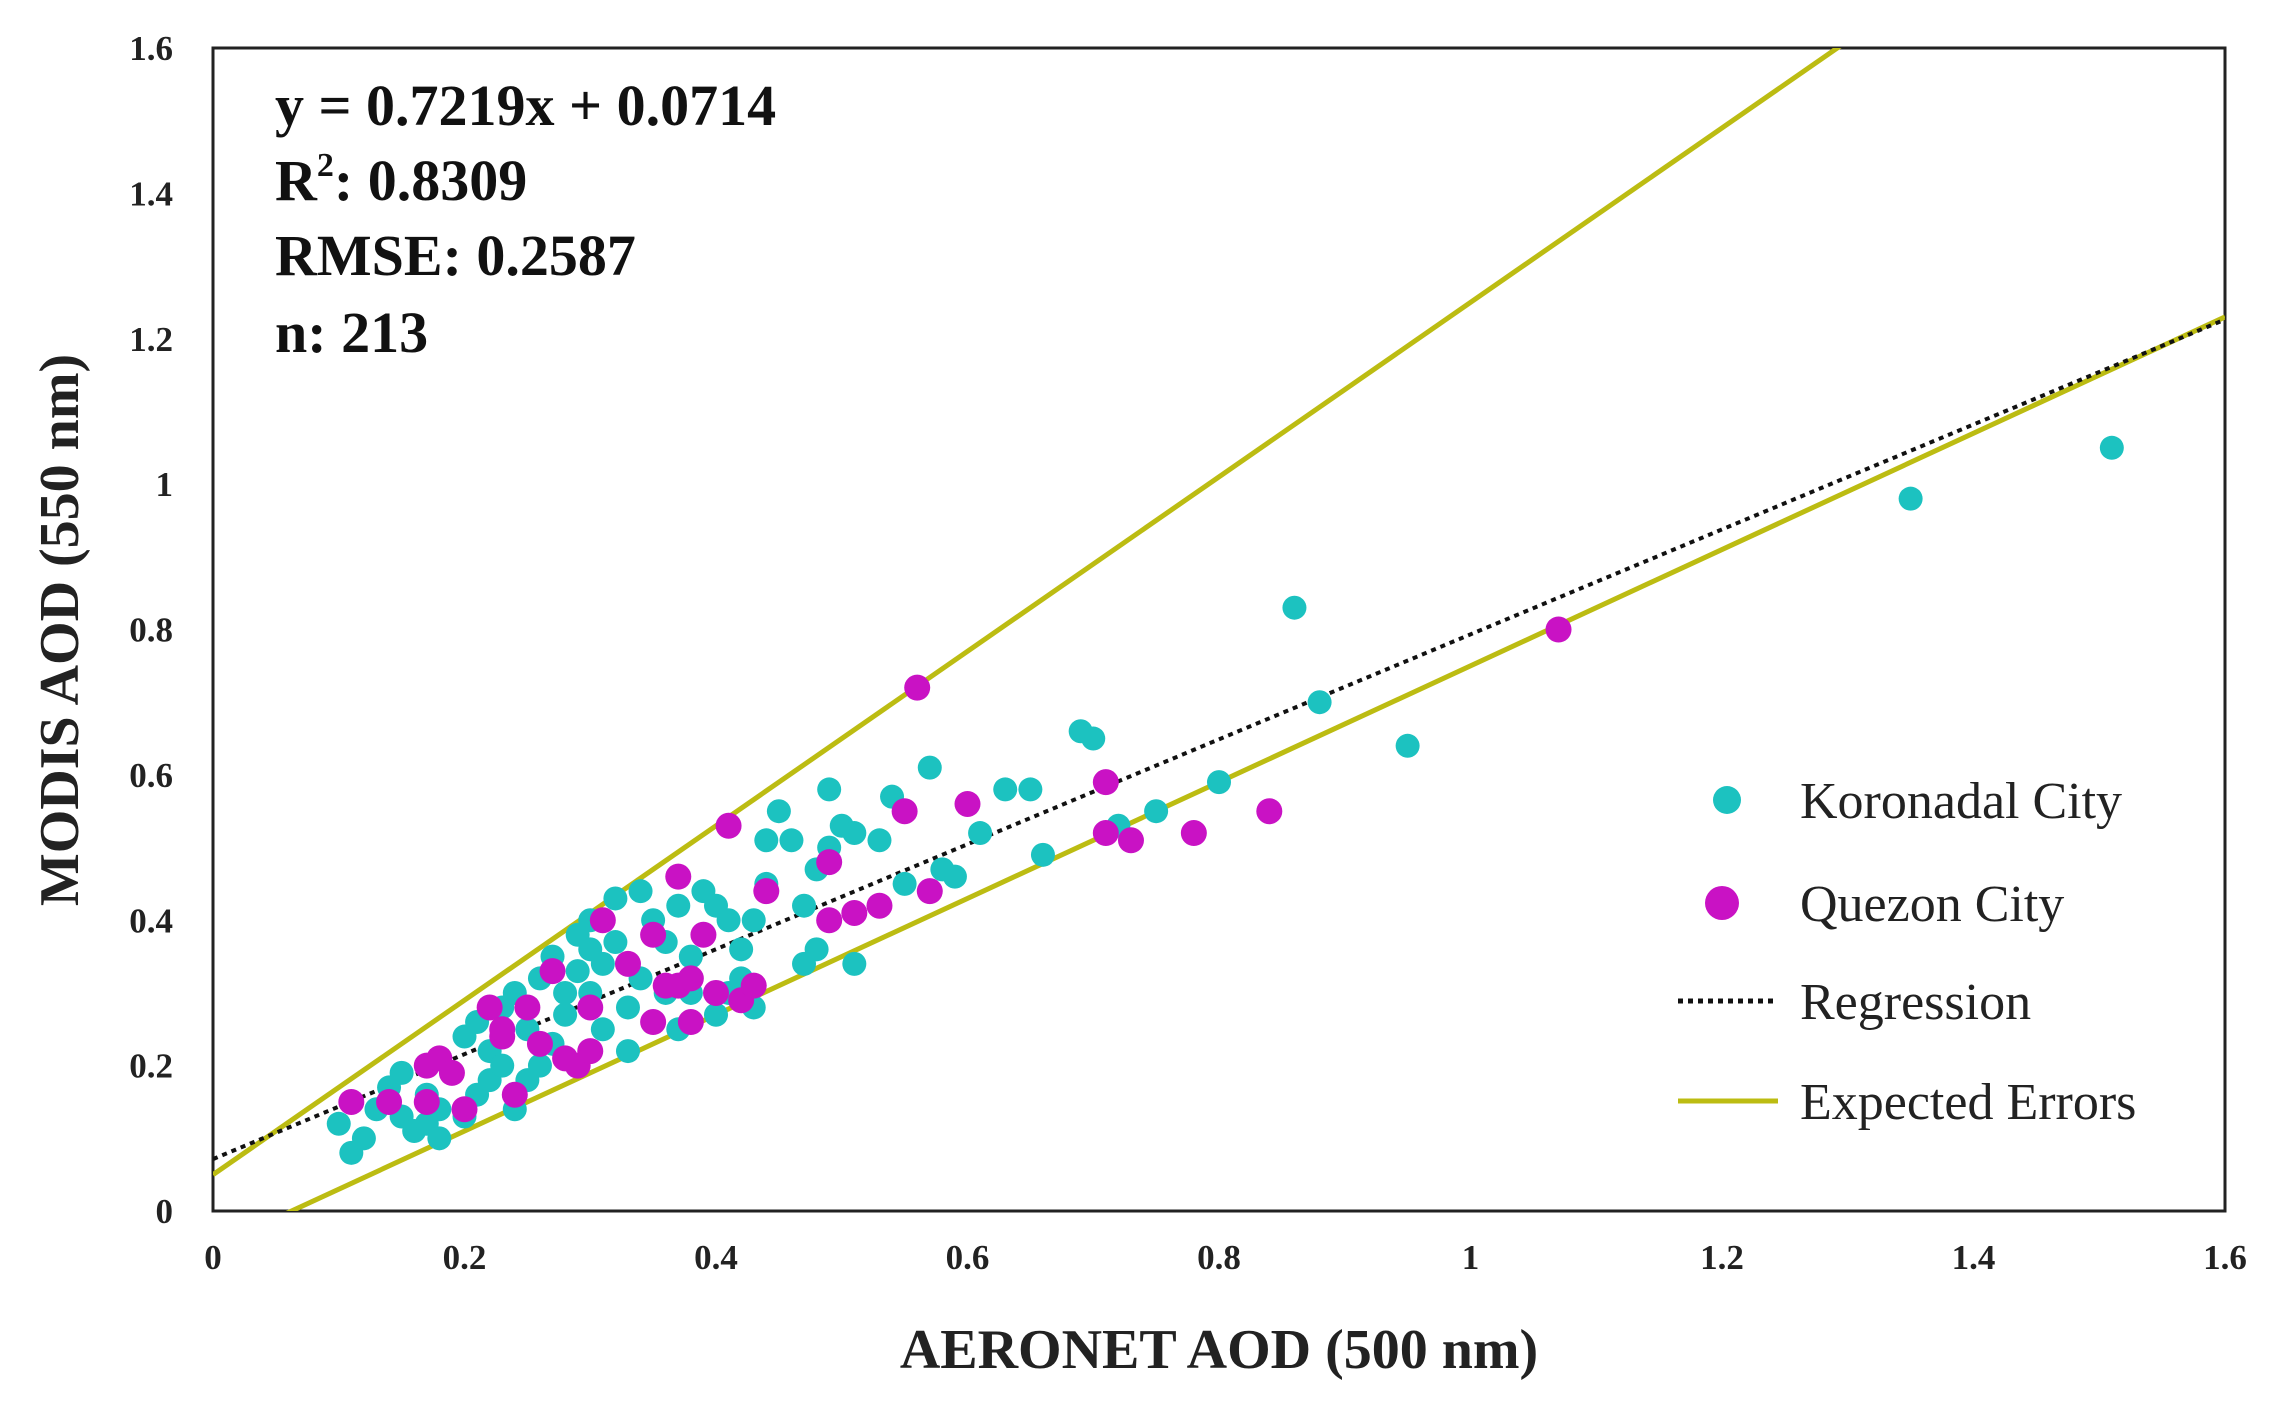 This screenshot has width=2278, height=1414. What do you see at coordinates (2225, 1257) in the screenshot?
I see `x-tick-label: 1.6` at bounding box center [2225, 1257].